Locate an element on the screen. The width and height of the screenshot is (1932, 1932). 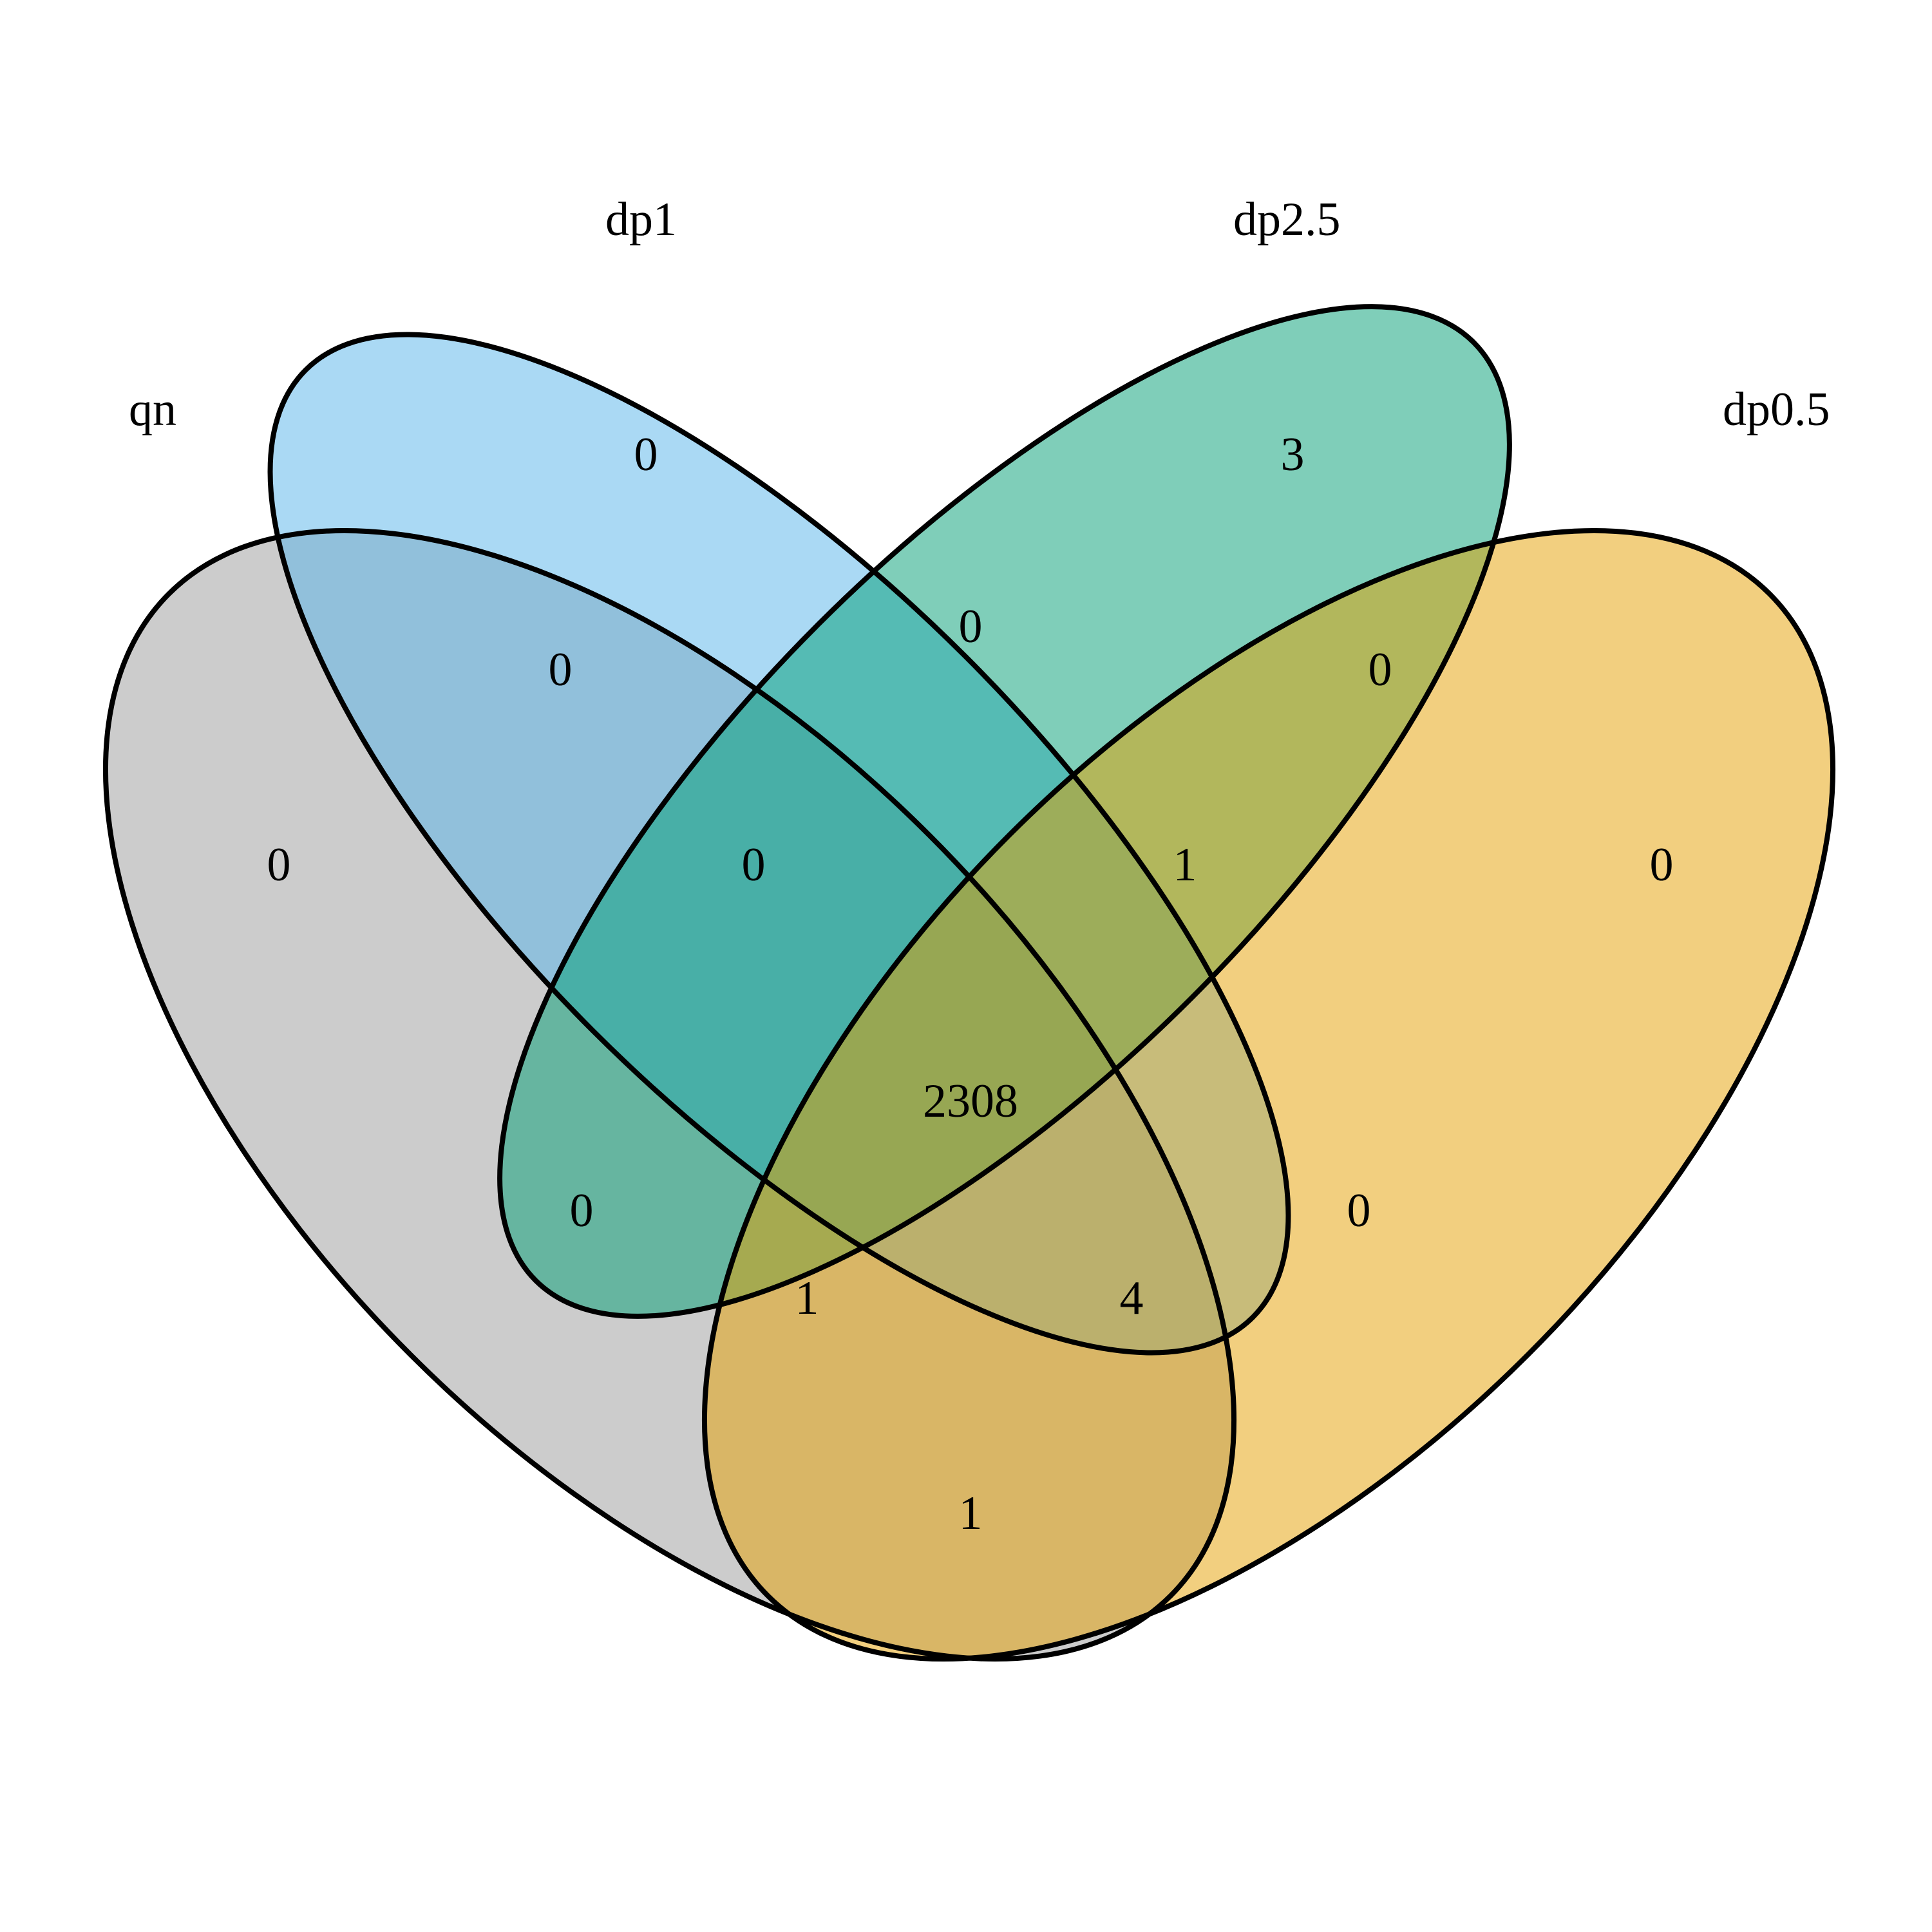
set-label-qn: qn is located at coordinates (152, 410).